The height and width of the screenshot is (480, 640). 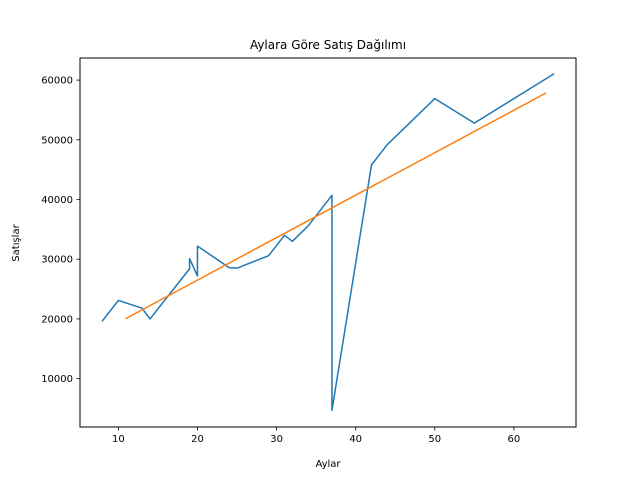 What do you see at coordinates (57, 379) in the screenshot?
I see `y-tick-label: 10000` at bounding box center [57, 379].